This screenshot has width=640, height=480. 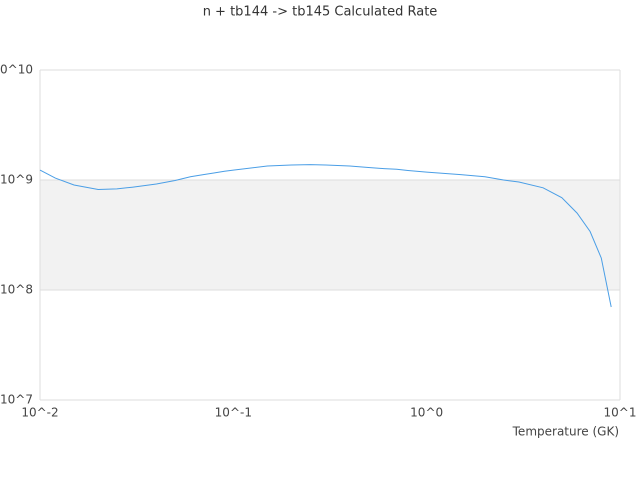 I want to click on x-tick-label: 10^-1, so click(x=233, y=413).